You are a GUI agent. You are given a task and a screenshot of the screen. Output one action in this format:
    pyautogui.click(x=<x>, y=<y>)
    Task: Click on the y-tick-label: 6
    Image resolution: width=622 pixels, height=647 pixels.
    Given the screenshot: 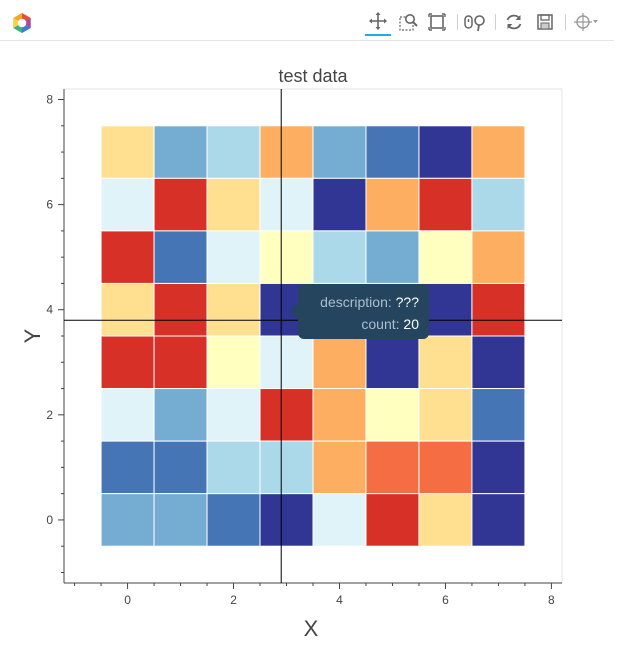 What is the action you would take?
    pyautogui.click(x=49, y=205)
    